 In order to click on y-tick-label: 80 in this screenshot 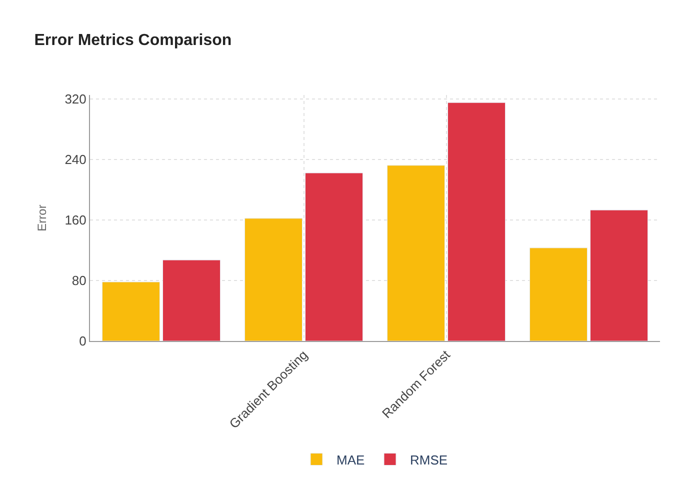, I will do `click(79, 280)`.